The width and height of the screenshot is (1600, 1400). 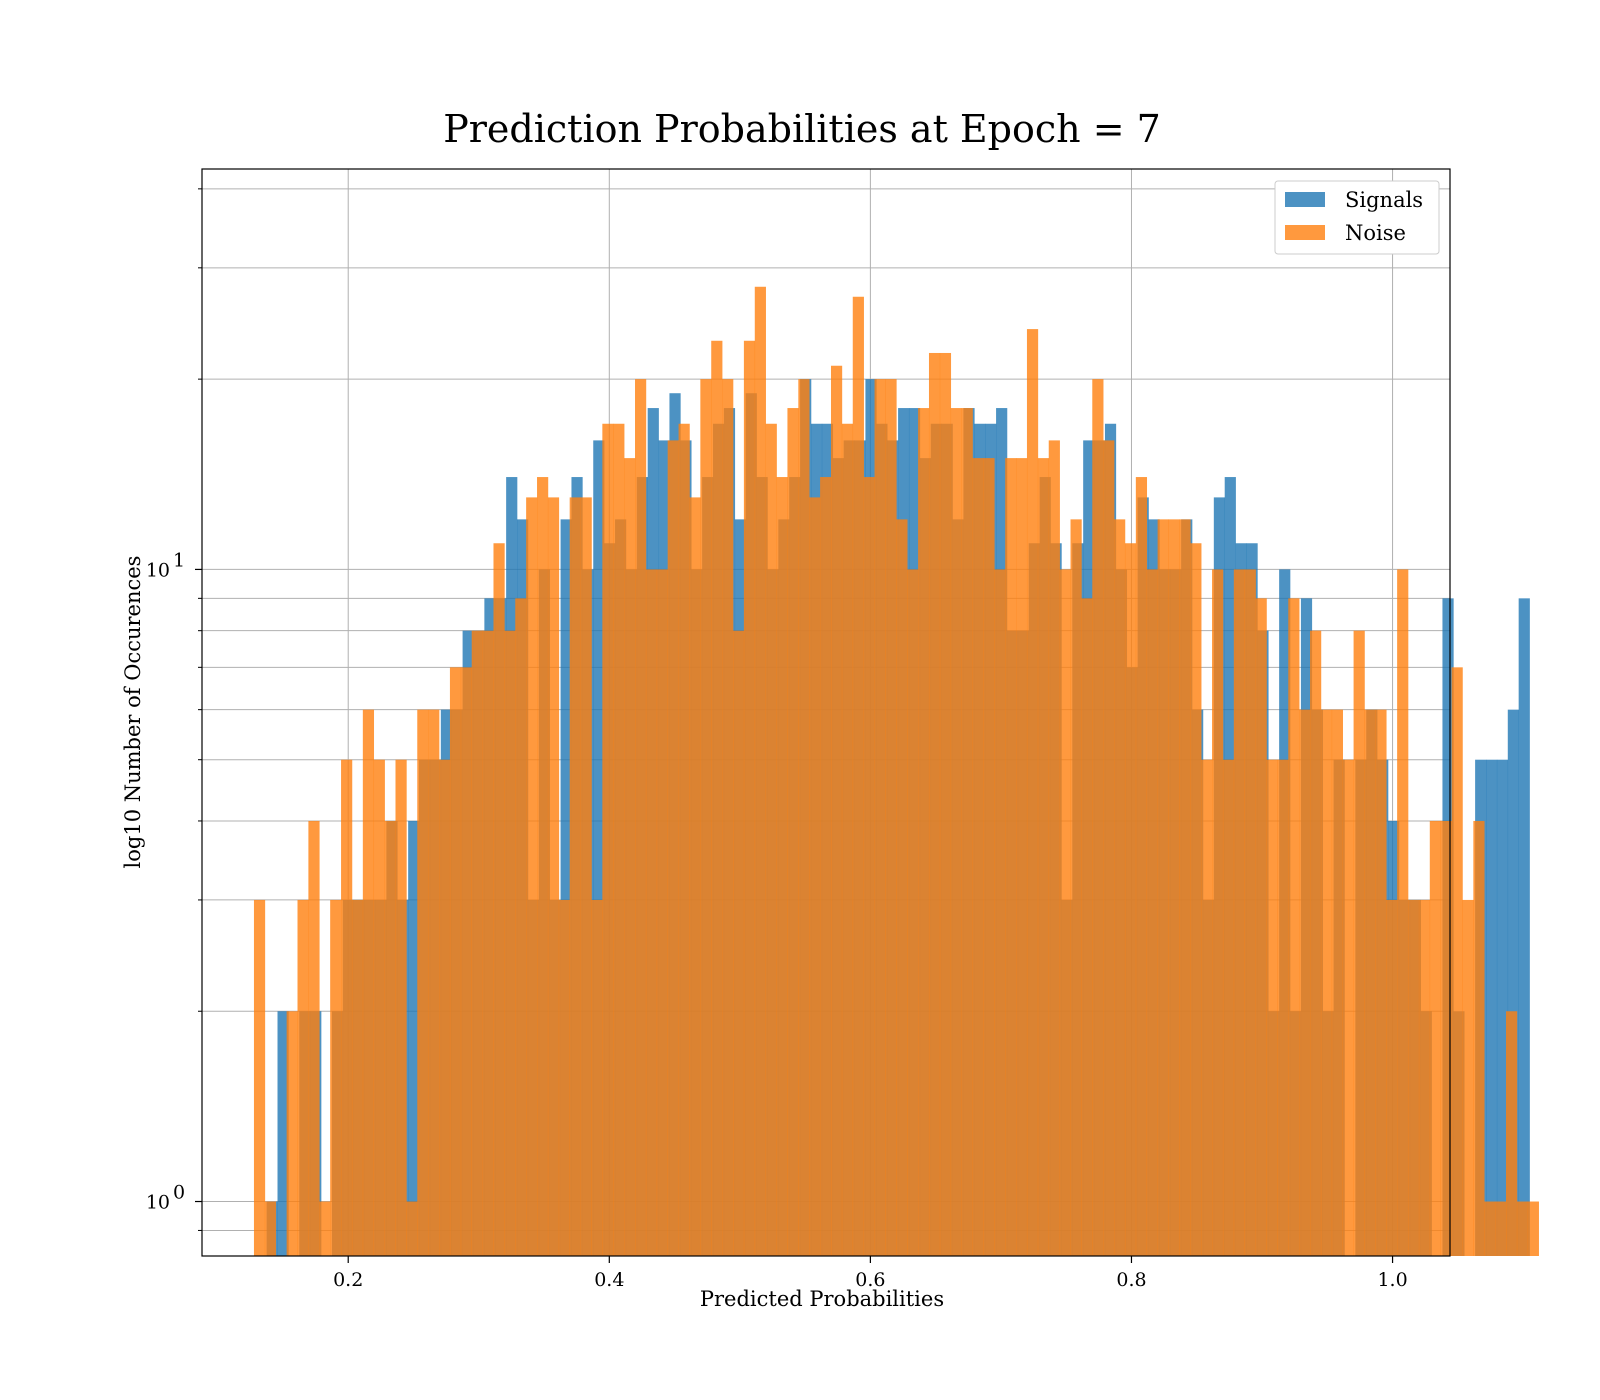 I want to click on x-tick-label: 0.6, so click(x=870, y=1280).